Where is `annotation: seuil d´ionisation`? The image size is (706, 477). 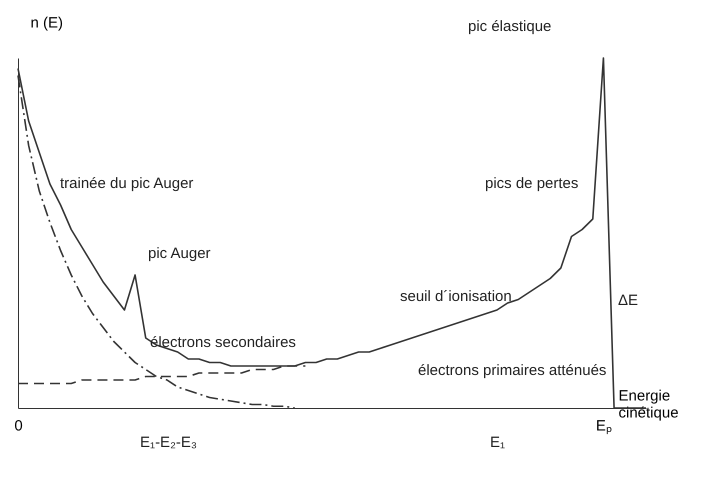
annotation: seuil d´ionisation is located at coordinates (456, 296).